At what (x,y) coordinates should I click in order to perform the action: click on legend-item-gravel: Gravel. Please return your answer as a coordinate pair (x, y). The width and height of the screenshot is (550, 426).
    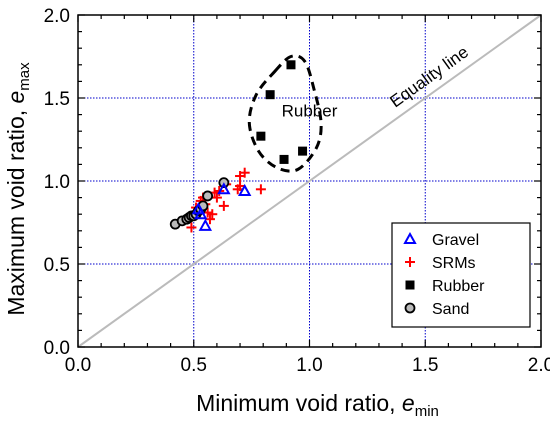
    Looking at the image, I should click on (441, 240).